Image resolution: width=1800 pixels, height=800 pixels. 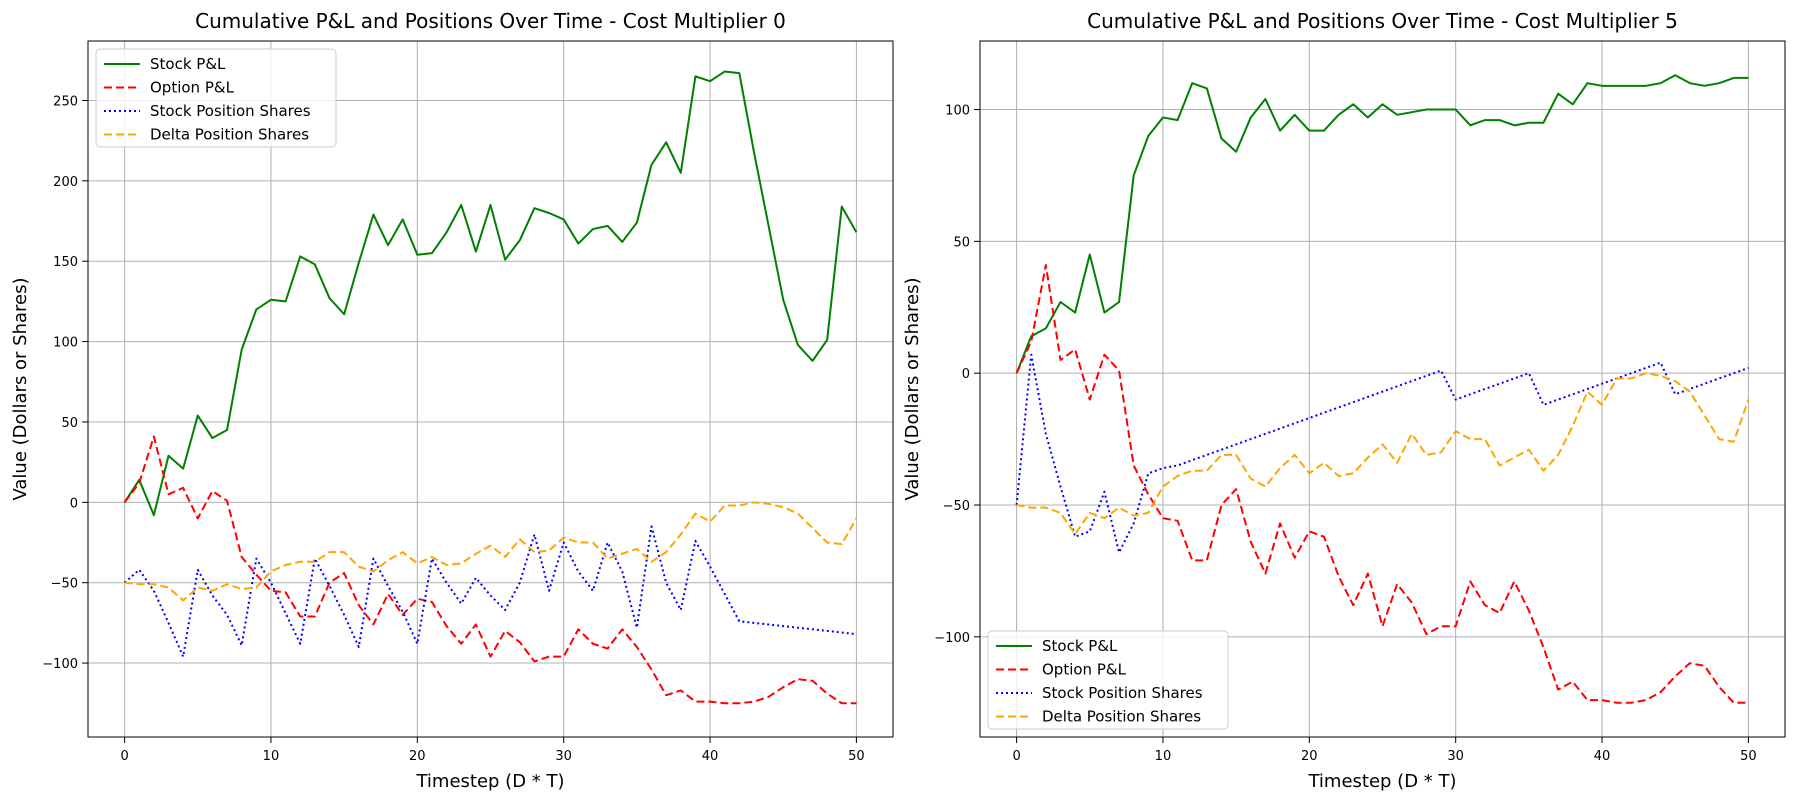 I want to click on y-tick-label-7: 250, so click(x=65, y=101).